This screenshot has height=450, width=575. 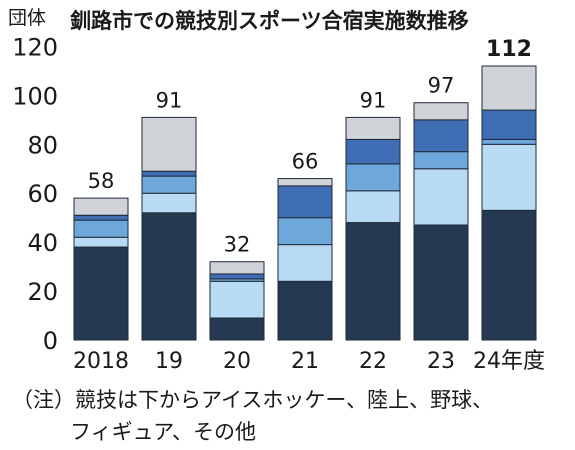 I want to click on bar-total-label: 97, so click(x=441, y=86).